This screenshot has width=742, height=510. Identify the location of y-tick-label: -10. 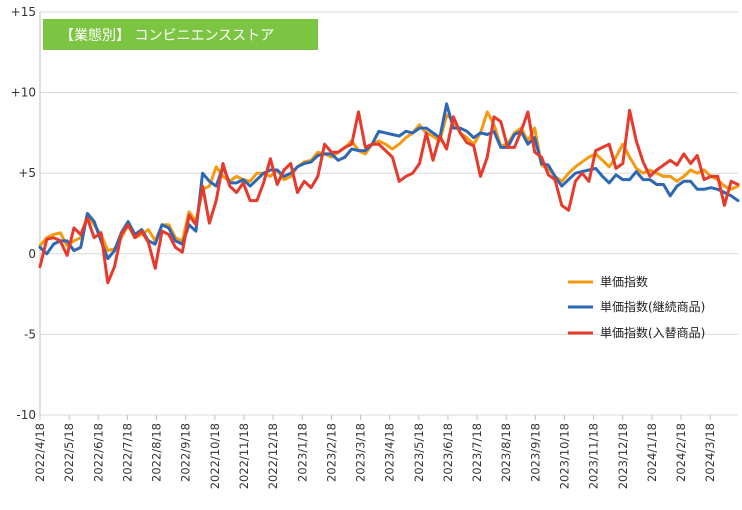
(26, 415).